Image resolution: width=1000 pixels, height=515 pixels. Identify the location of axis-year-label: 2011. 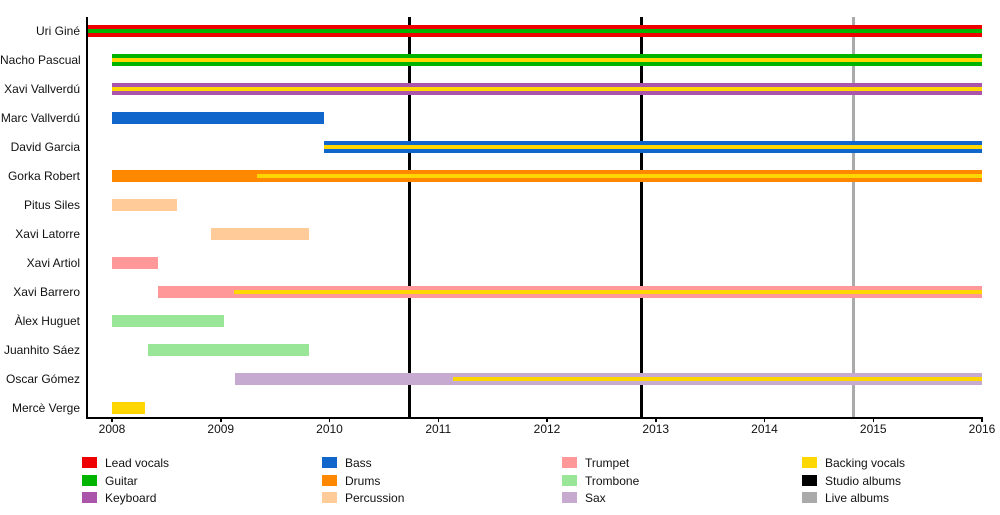
(438, 429).